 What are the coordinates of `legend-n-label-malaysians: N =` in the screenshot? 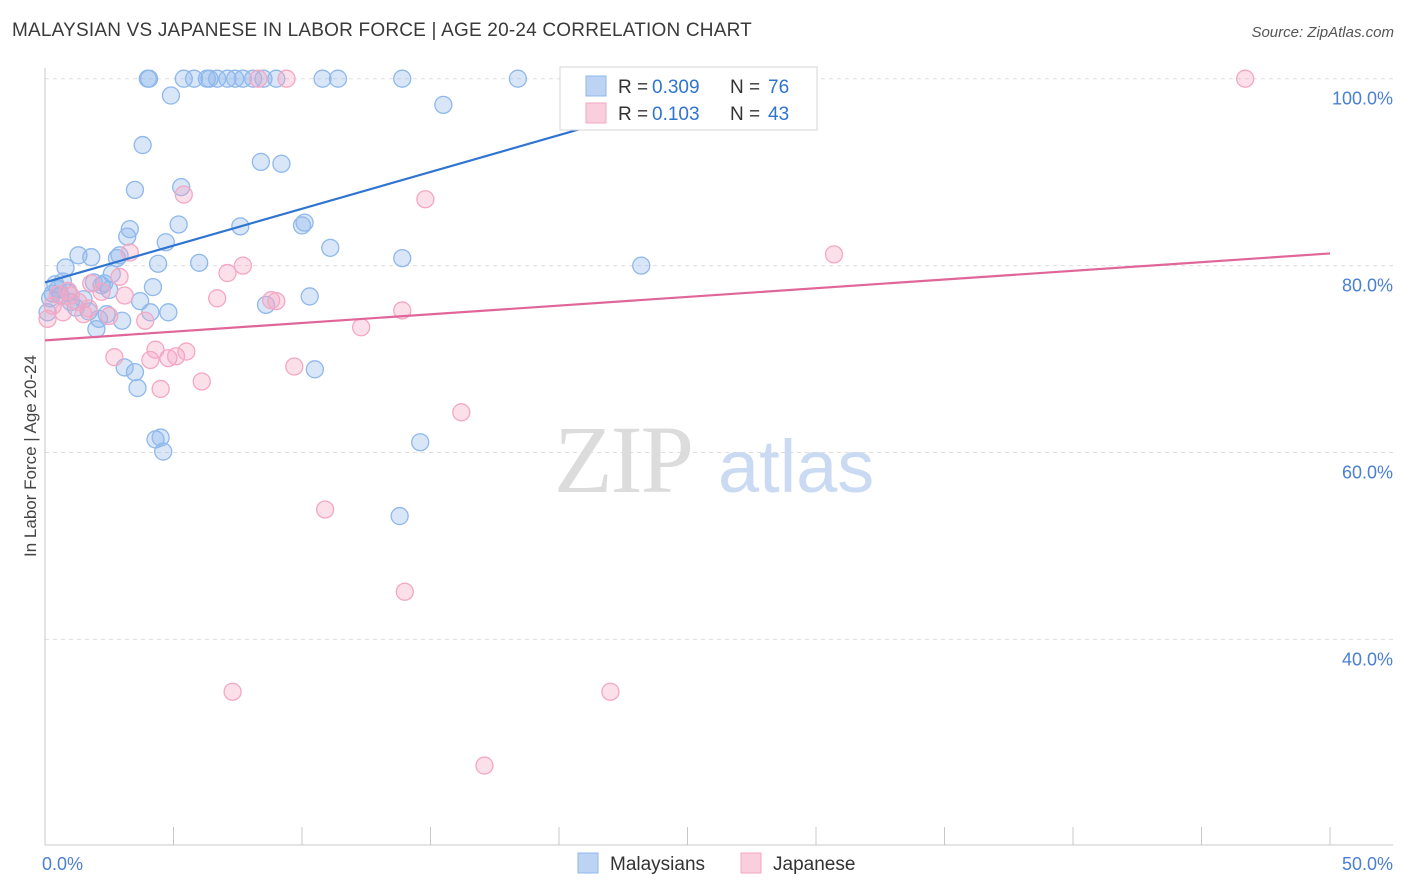 It's located at (745, 87).